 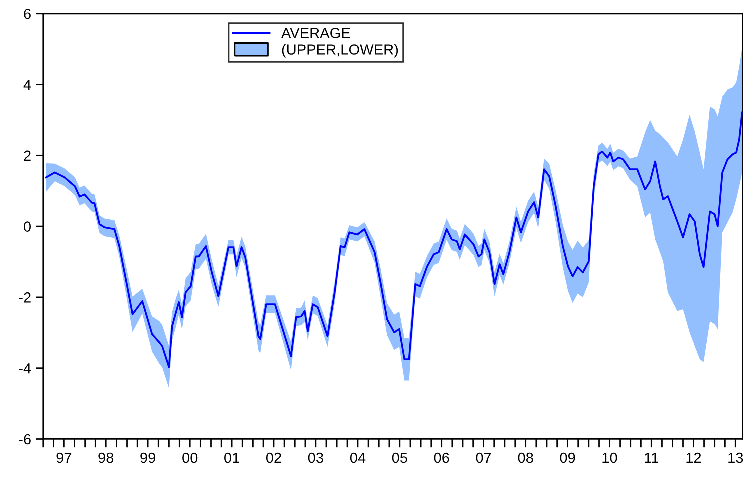 I want to click on y-tick-label: -2, so click(x=25, y=297).